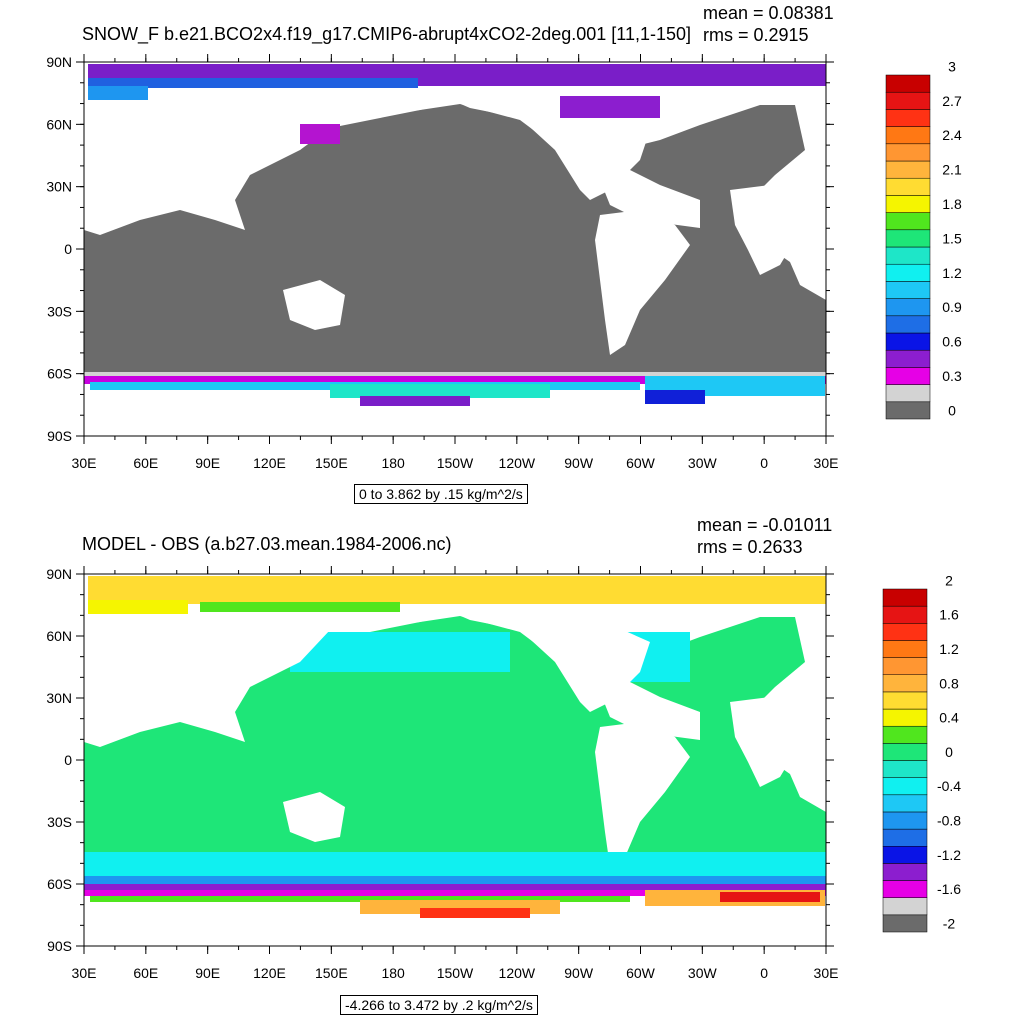 The height and width of the screenshot is (1024, 1024). I want to click on arctic-anomaly-band, so click(457, 590).